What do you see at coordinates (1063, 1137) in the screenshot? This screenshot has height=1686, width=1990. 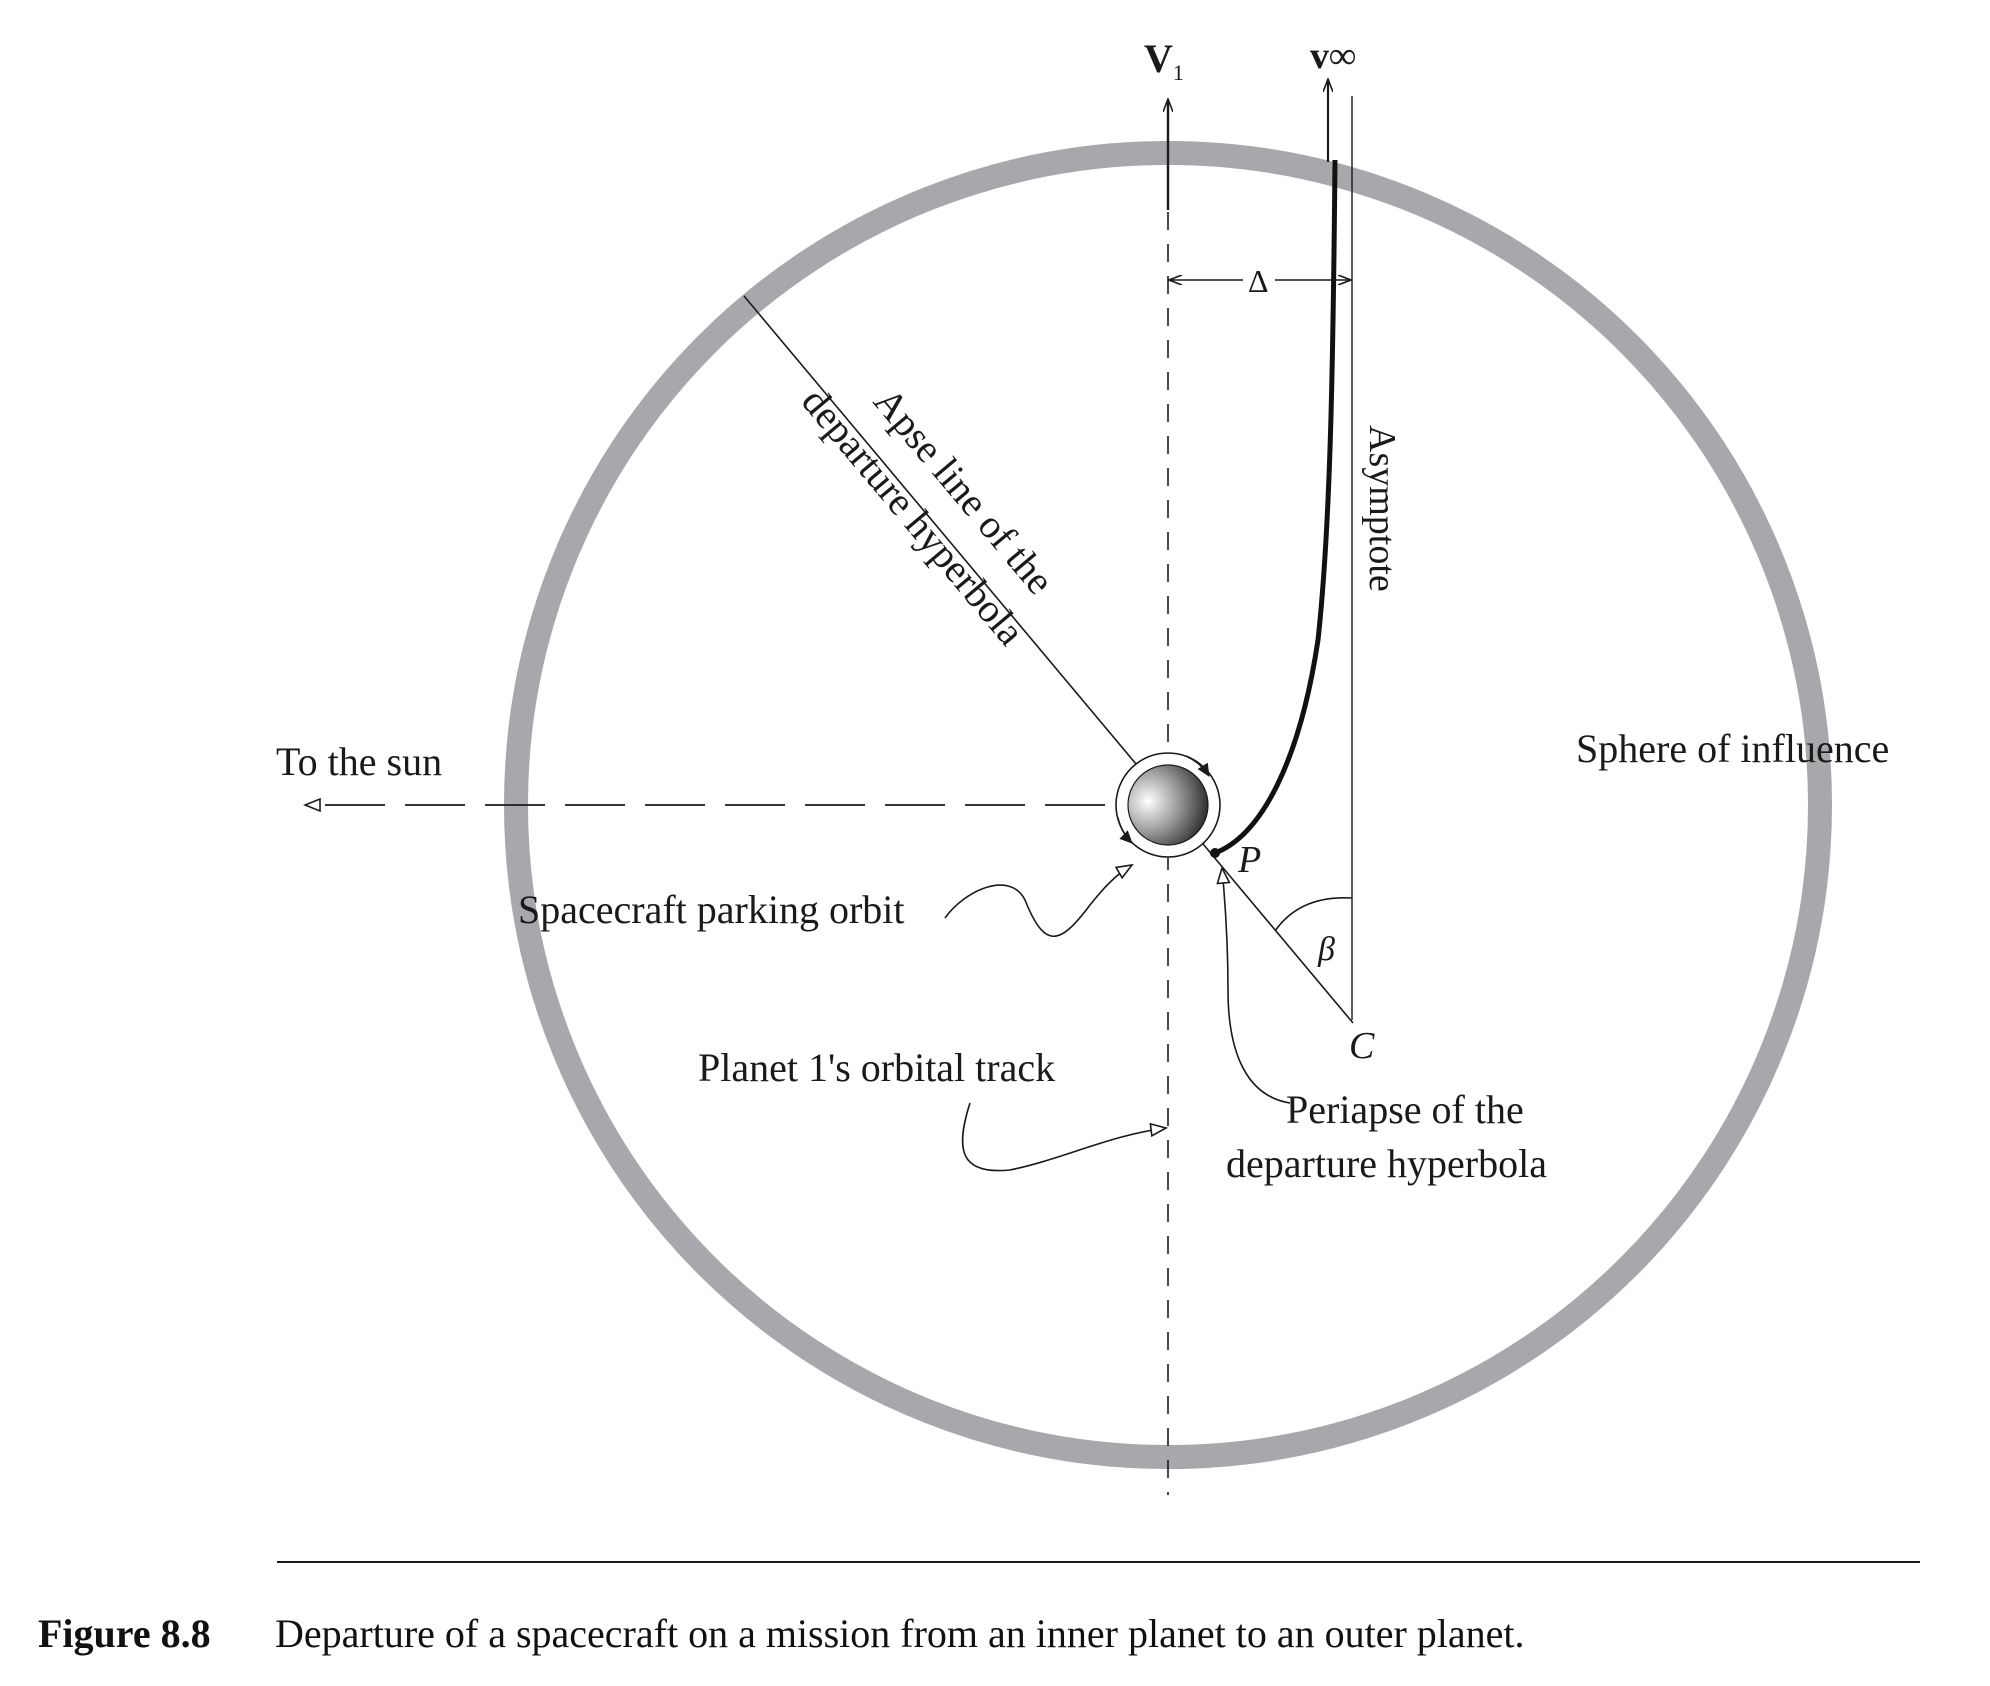 I see `orbital-track-leader` at bounding box center [1063, 1137].